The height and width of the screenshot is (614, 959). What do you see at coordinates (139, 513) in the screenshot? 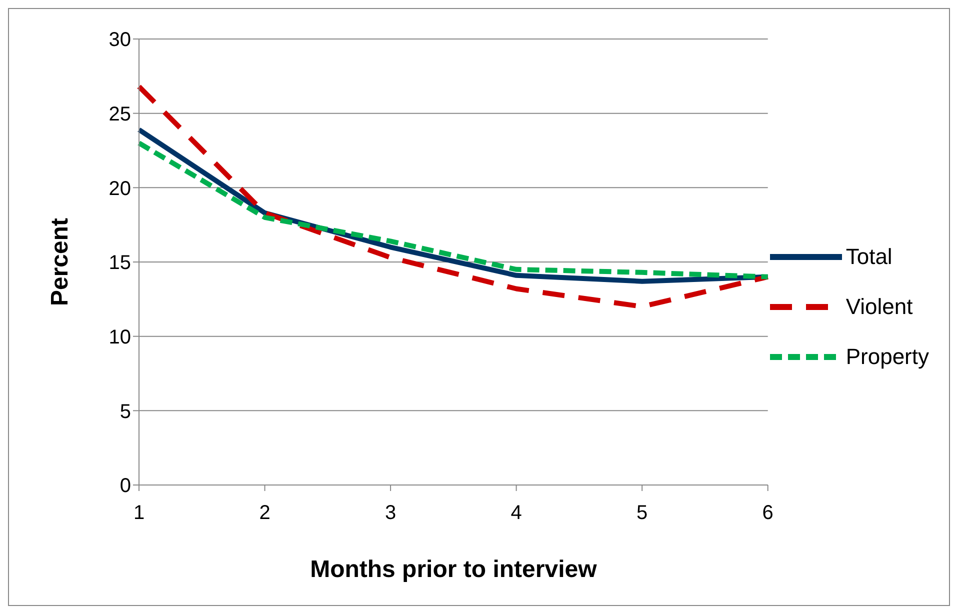
I see `x-tick-label: 1` at bounding box center [139, 513].